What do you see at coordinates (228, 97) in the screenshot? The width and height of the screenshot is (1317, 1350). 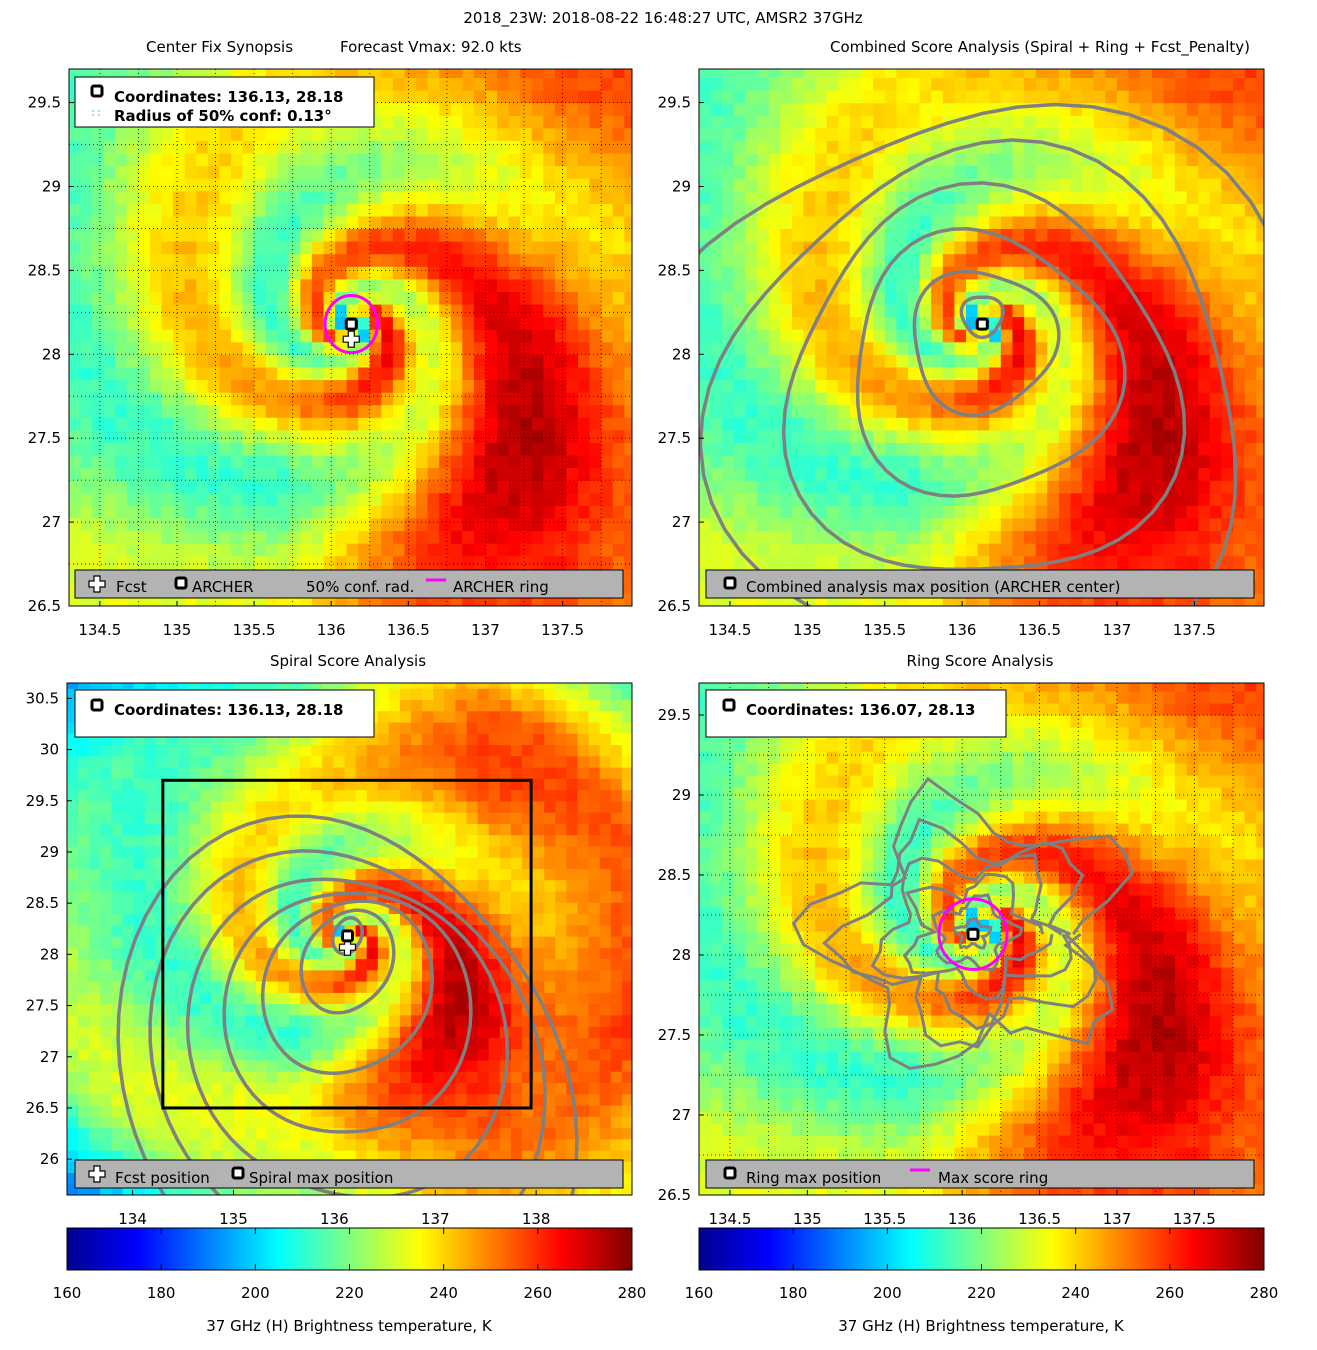 I see `synopsis-coordinates: Coordinates: 136.13, 28.18` at bounding box center [228, 97].